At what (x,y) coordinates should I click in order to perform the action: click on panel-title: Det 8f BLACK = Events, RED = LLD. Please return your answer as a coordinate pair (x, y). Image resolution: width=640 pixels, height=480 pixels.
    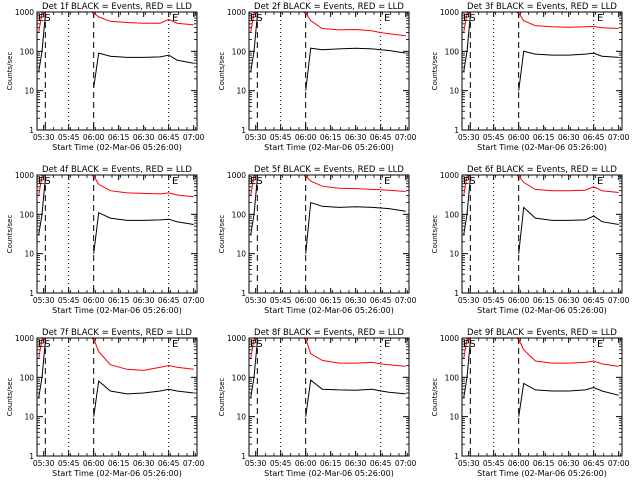
    Looking at the image, I should click on (329, 333).